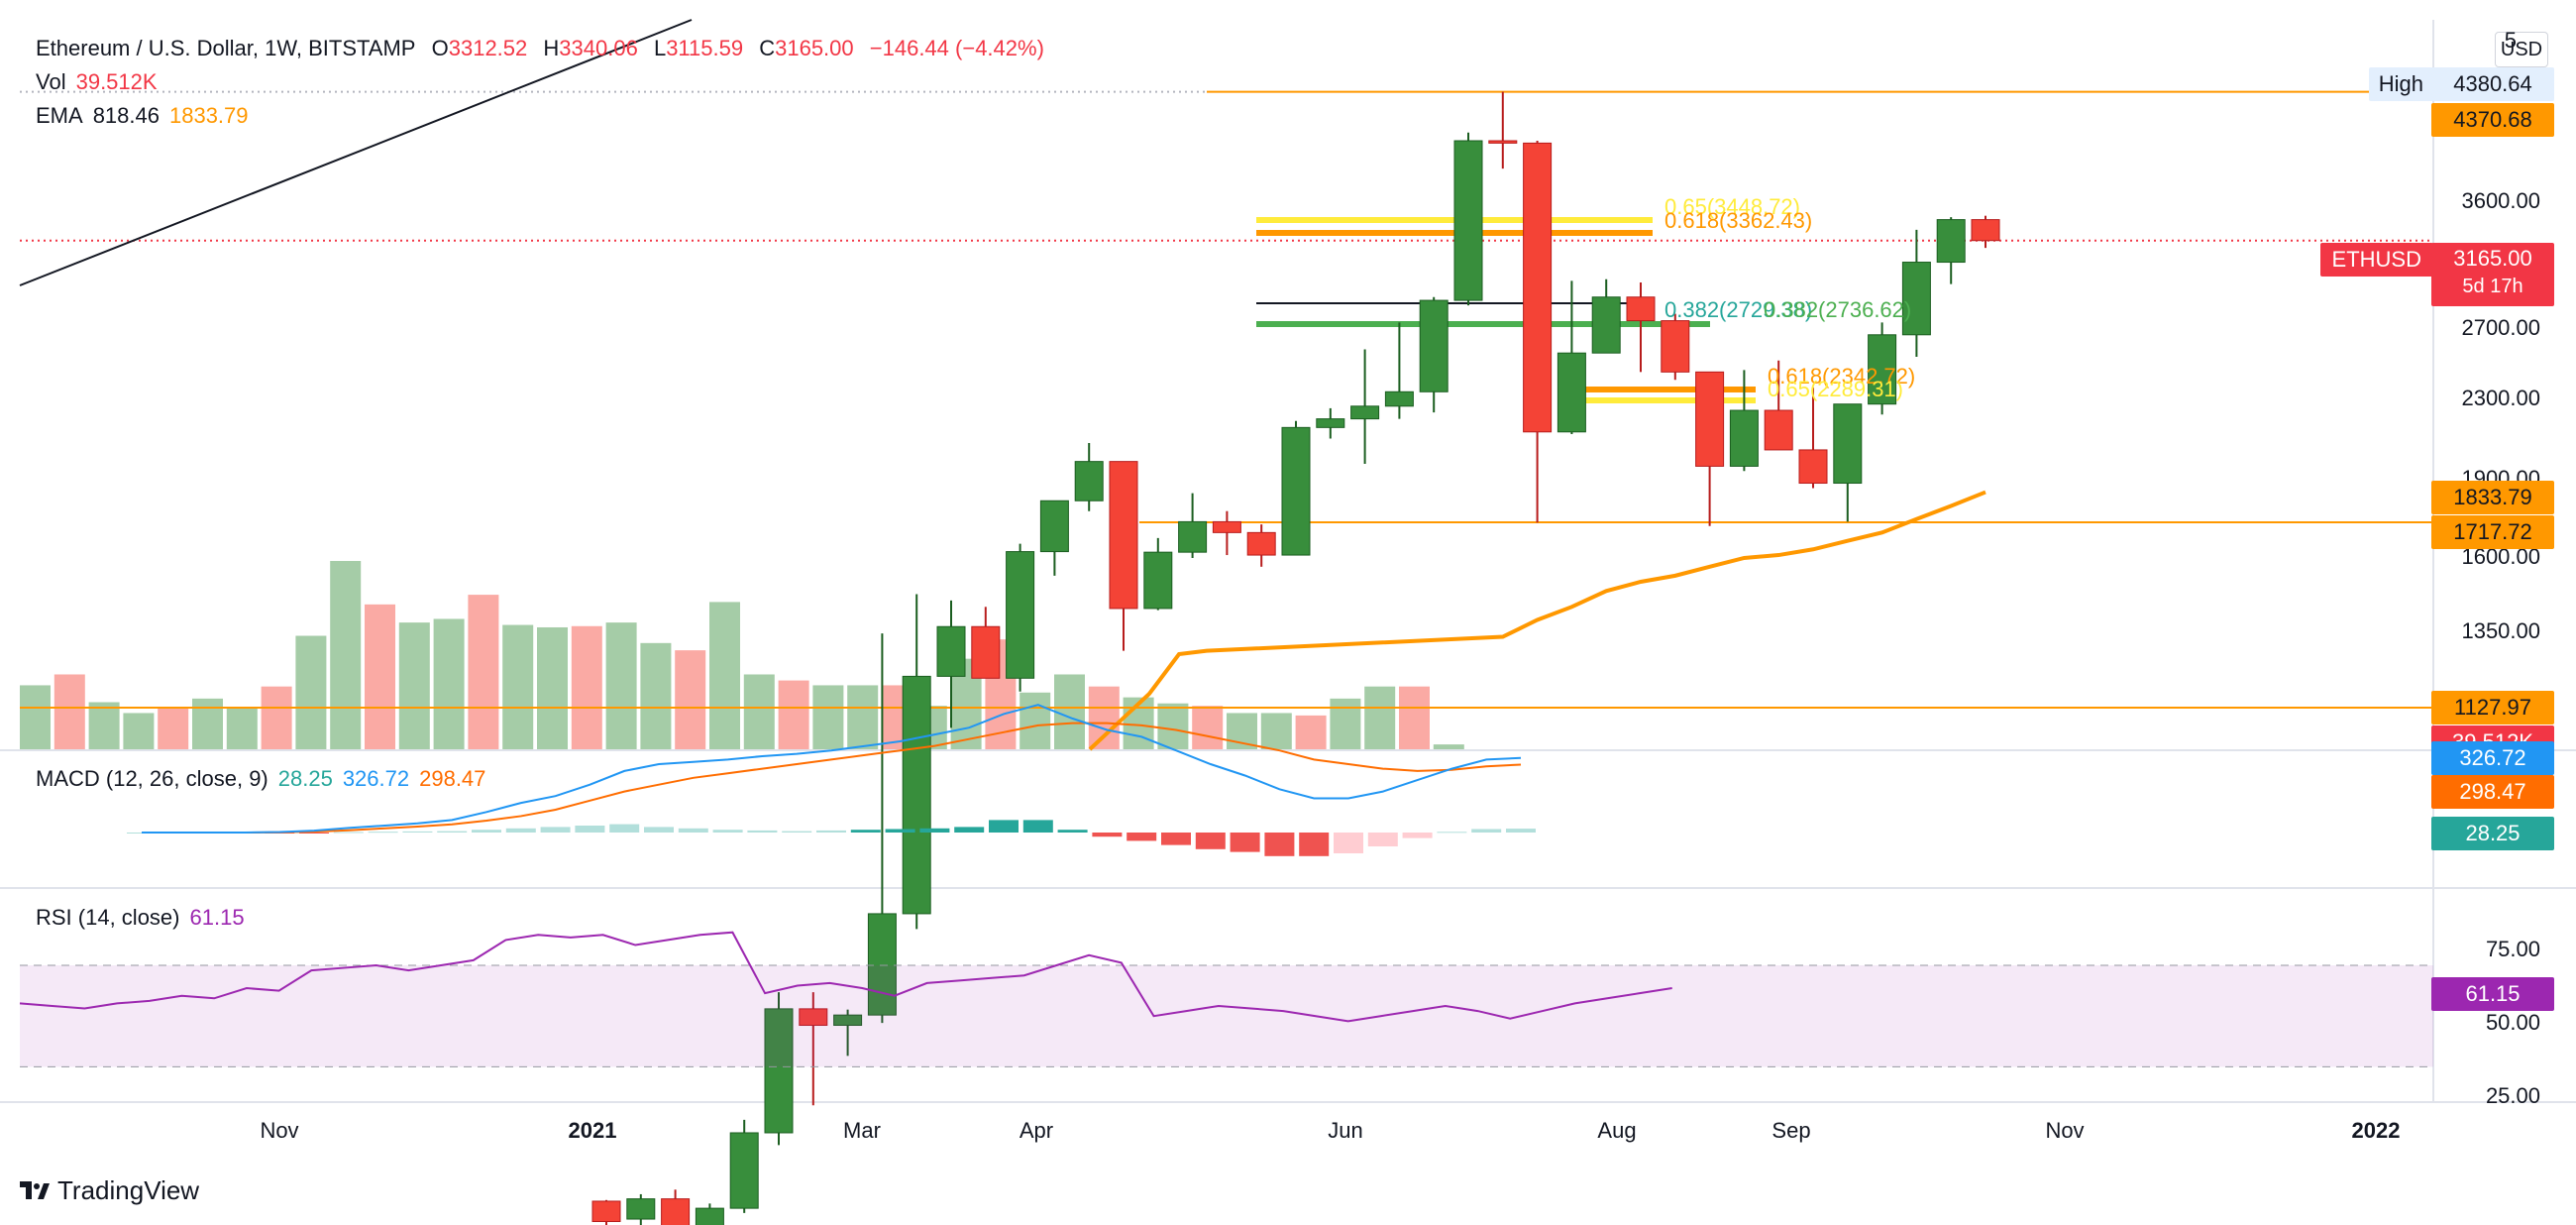 This screenshot has width=2576, height=1225. What do you see at coordinates (51, 81) in the screenshot?
I see `vol-label: Vol` at bounding box center [51, 81].